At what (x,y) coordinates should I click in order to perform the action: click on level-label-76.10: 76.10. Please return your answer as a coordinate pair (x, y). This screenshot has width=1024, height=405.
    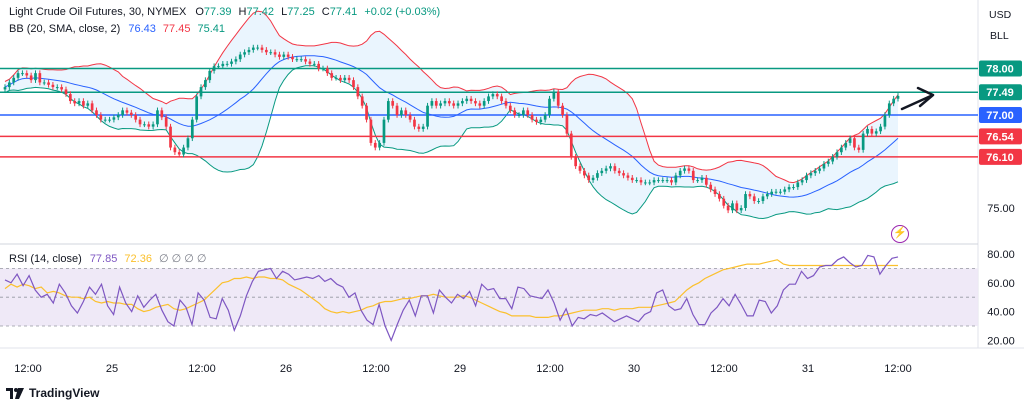
    Looking at the image, I should click on (1000, 158).